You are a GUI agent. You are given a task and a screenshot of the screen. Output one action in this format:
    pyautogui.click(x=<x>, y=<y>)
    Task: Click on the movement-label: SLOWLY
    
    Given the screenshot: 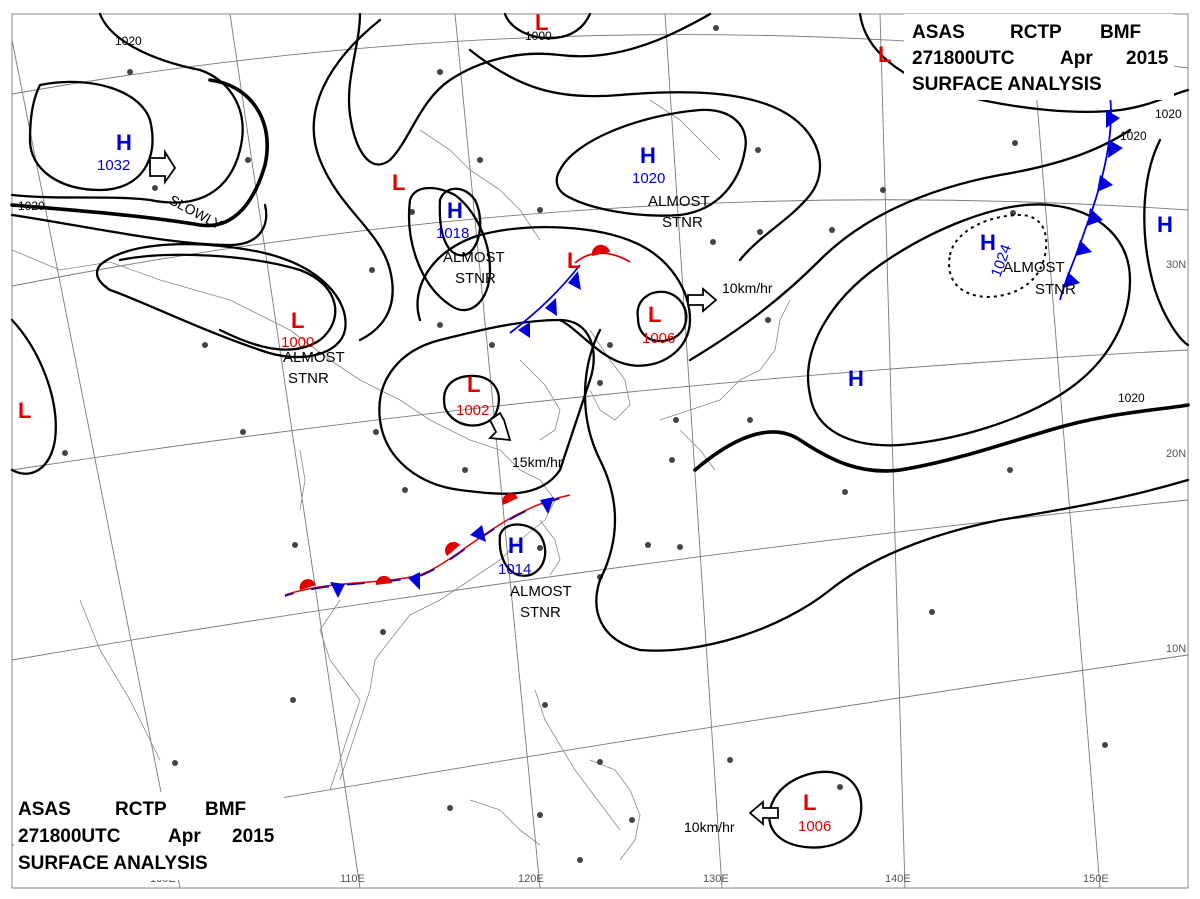 What is the action you would take?
    pyautogui.click(x=196, y=212)
    